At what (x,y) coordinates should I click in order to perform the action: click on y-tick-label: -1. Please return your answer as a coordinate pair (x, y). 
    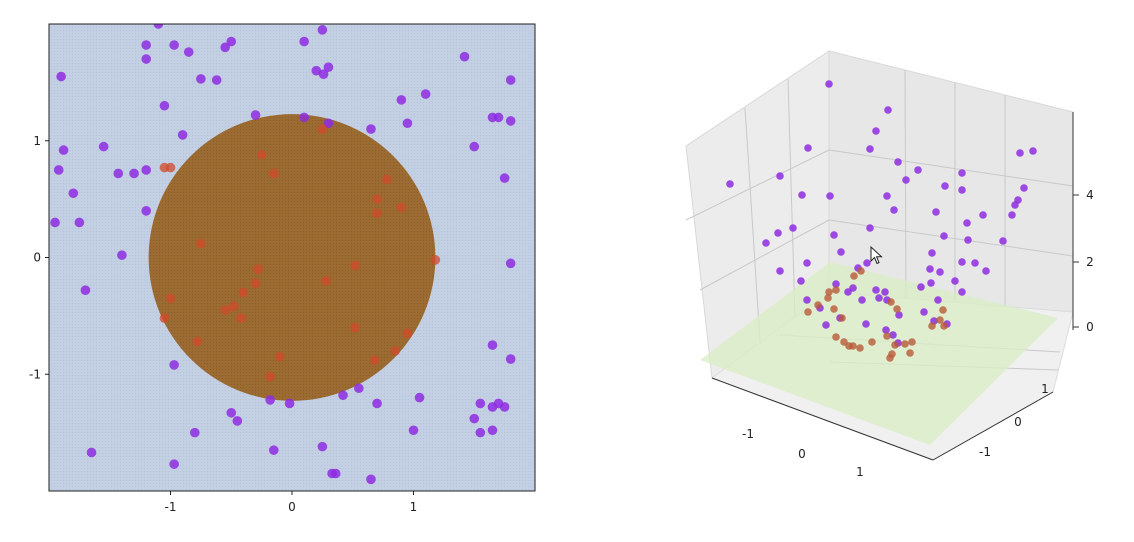
    Looking at the image, I should click on (35, 374).